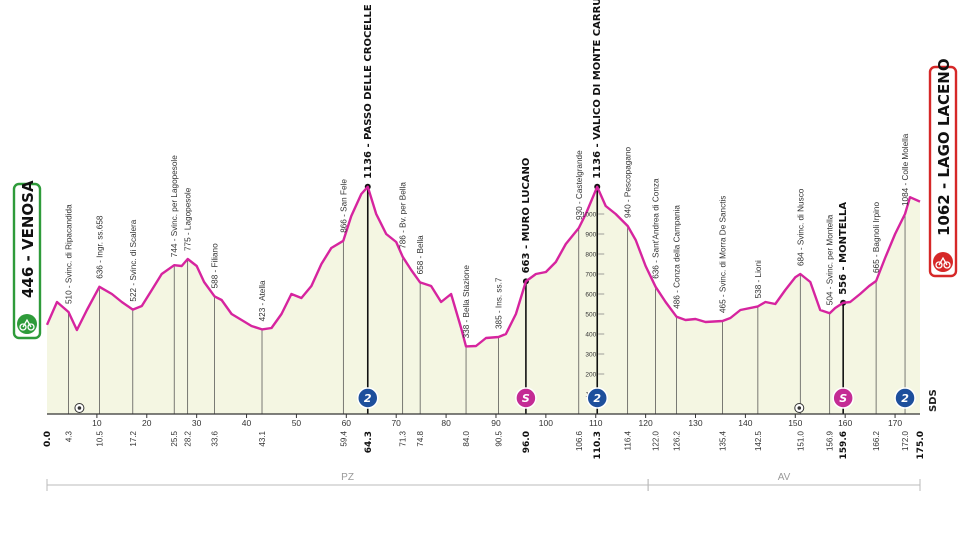 The width and height of the screenshot is (970, 544). I want to click on x-tick-label: 40, so click(247, 423).